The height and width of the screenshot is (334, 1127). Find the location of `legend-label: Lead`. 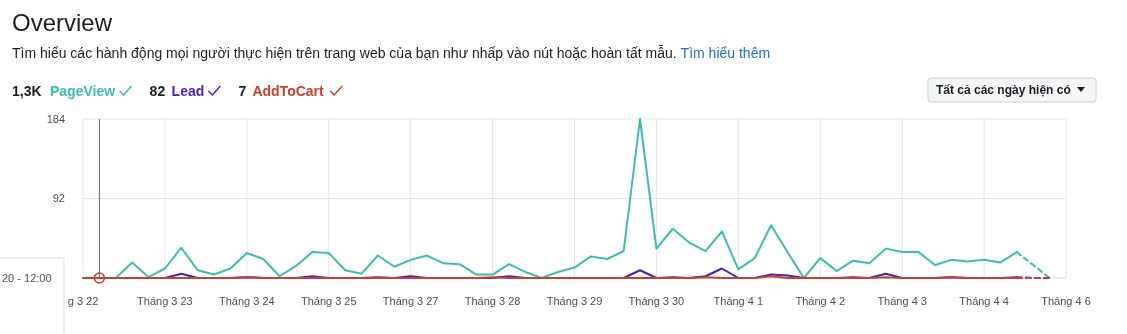

legend-label: Lead is located at coordinates (188, 91).